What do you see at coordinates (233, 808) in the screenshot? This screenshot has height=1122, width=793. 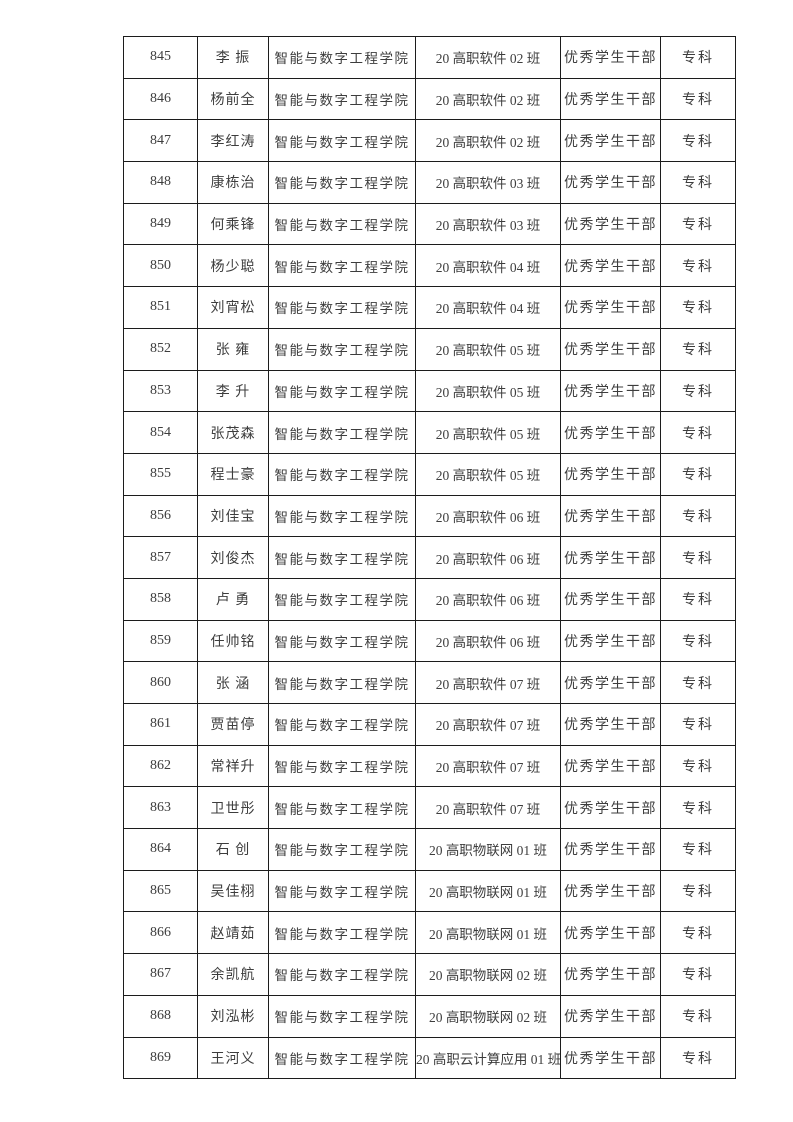 I see `cell-name: 卫世彤` at bounding box center [233, 808].